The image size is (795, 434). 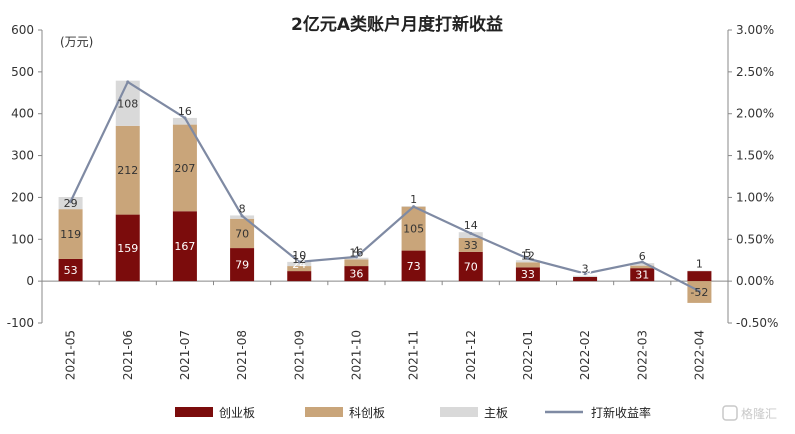 What do you see at coordinates (185, 355) in the screenshot?
I see `x-tick-label: 2021-07` at bounding box center [185, 355].